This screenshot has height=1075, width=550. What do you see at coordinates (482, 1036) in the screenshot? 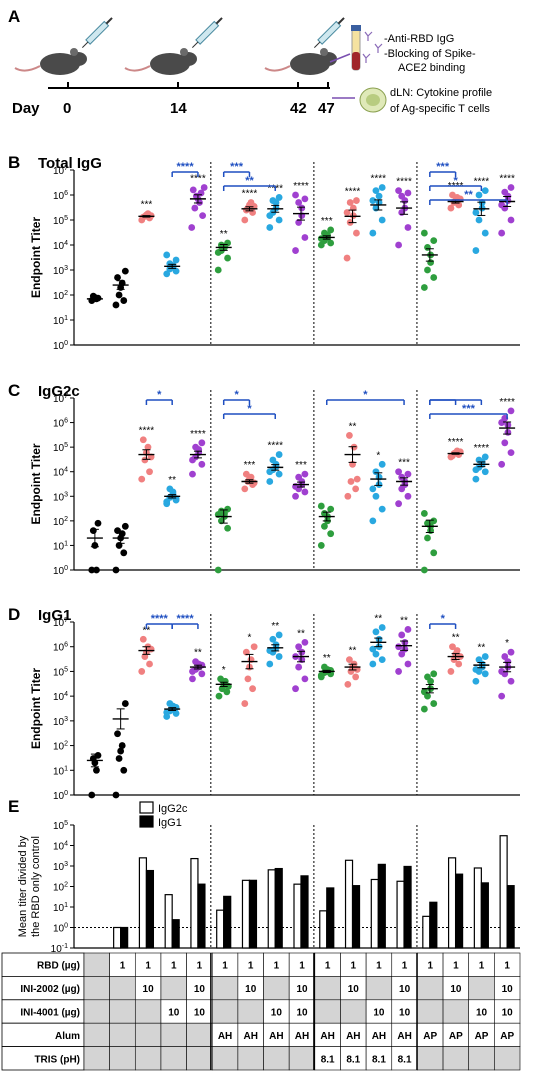
I see `cell-value: AP` at bounding box center [482, 1036].